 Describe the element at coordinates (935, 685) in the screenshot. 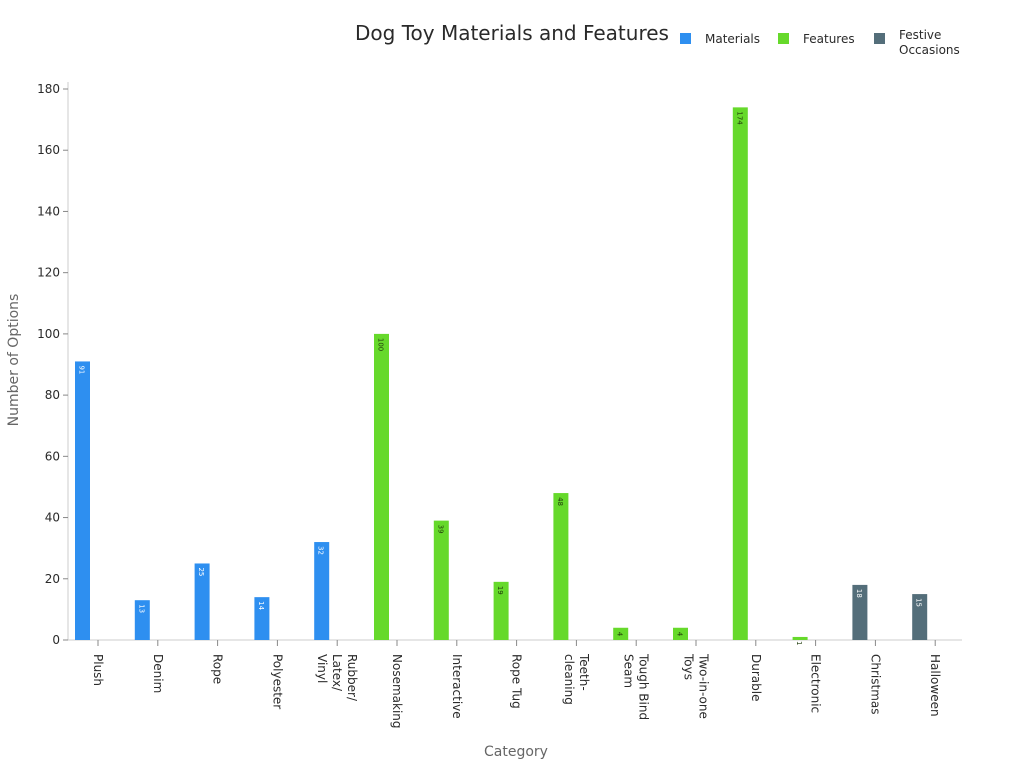

I see `x-tick-label: Halloween` at that location.